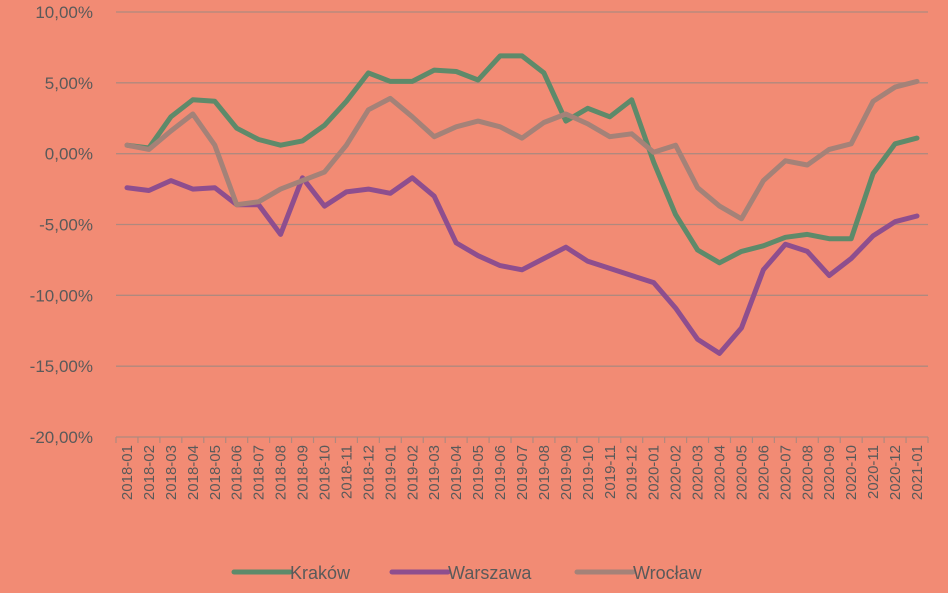 This screenshot has width=948, height=593. What do you see at coordinates (490, 573) in the screenshot?
I see `legend-label: Warszawa` at bounding box center [490, 573].